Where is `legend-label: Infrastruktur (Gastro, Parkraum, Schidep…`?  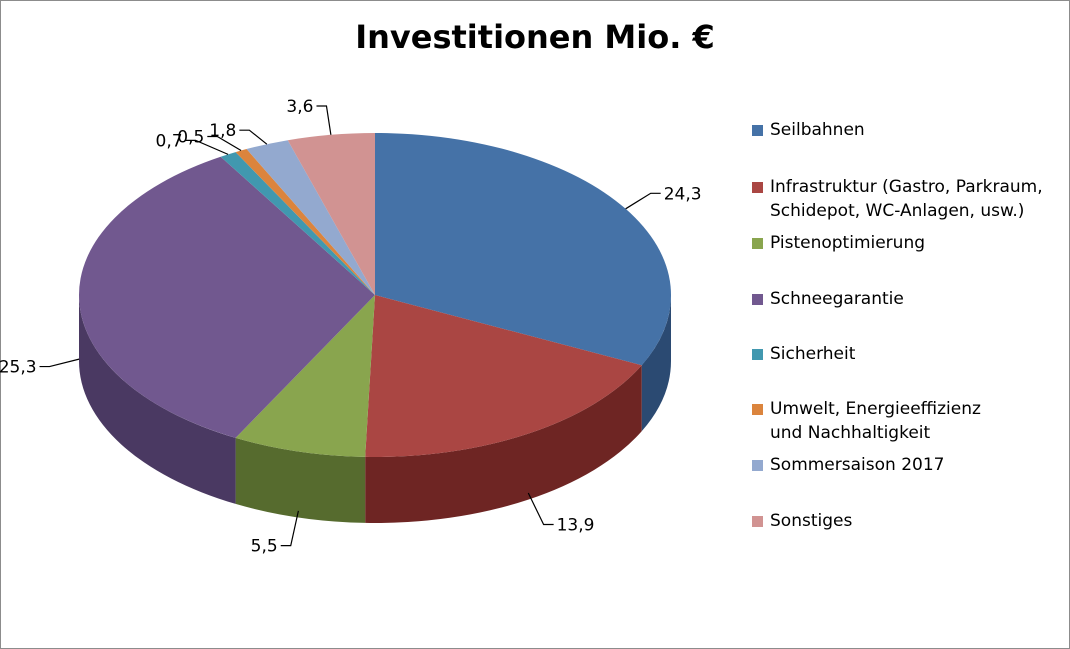
legend-label: Infrastruktur (Gastro, Parkraum, Schidep… is located at coordinates (906, 199).